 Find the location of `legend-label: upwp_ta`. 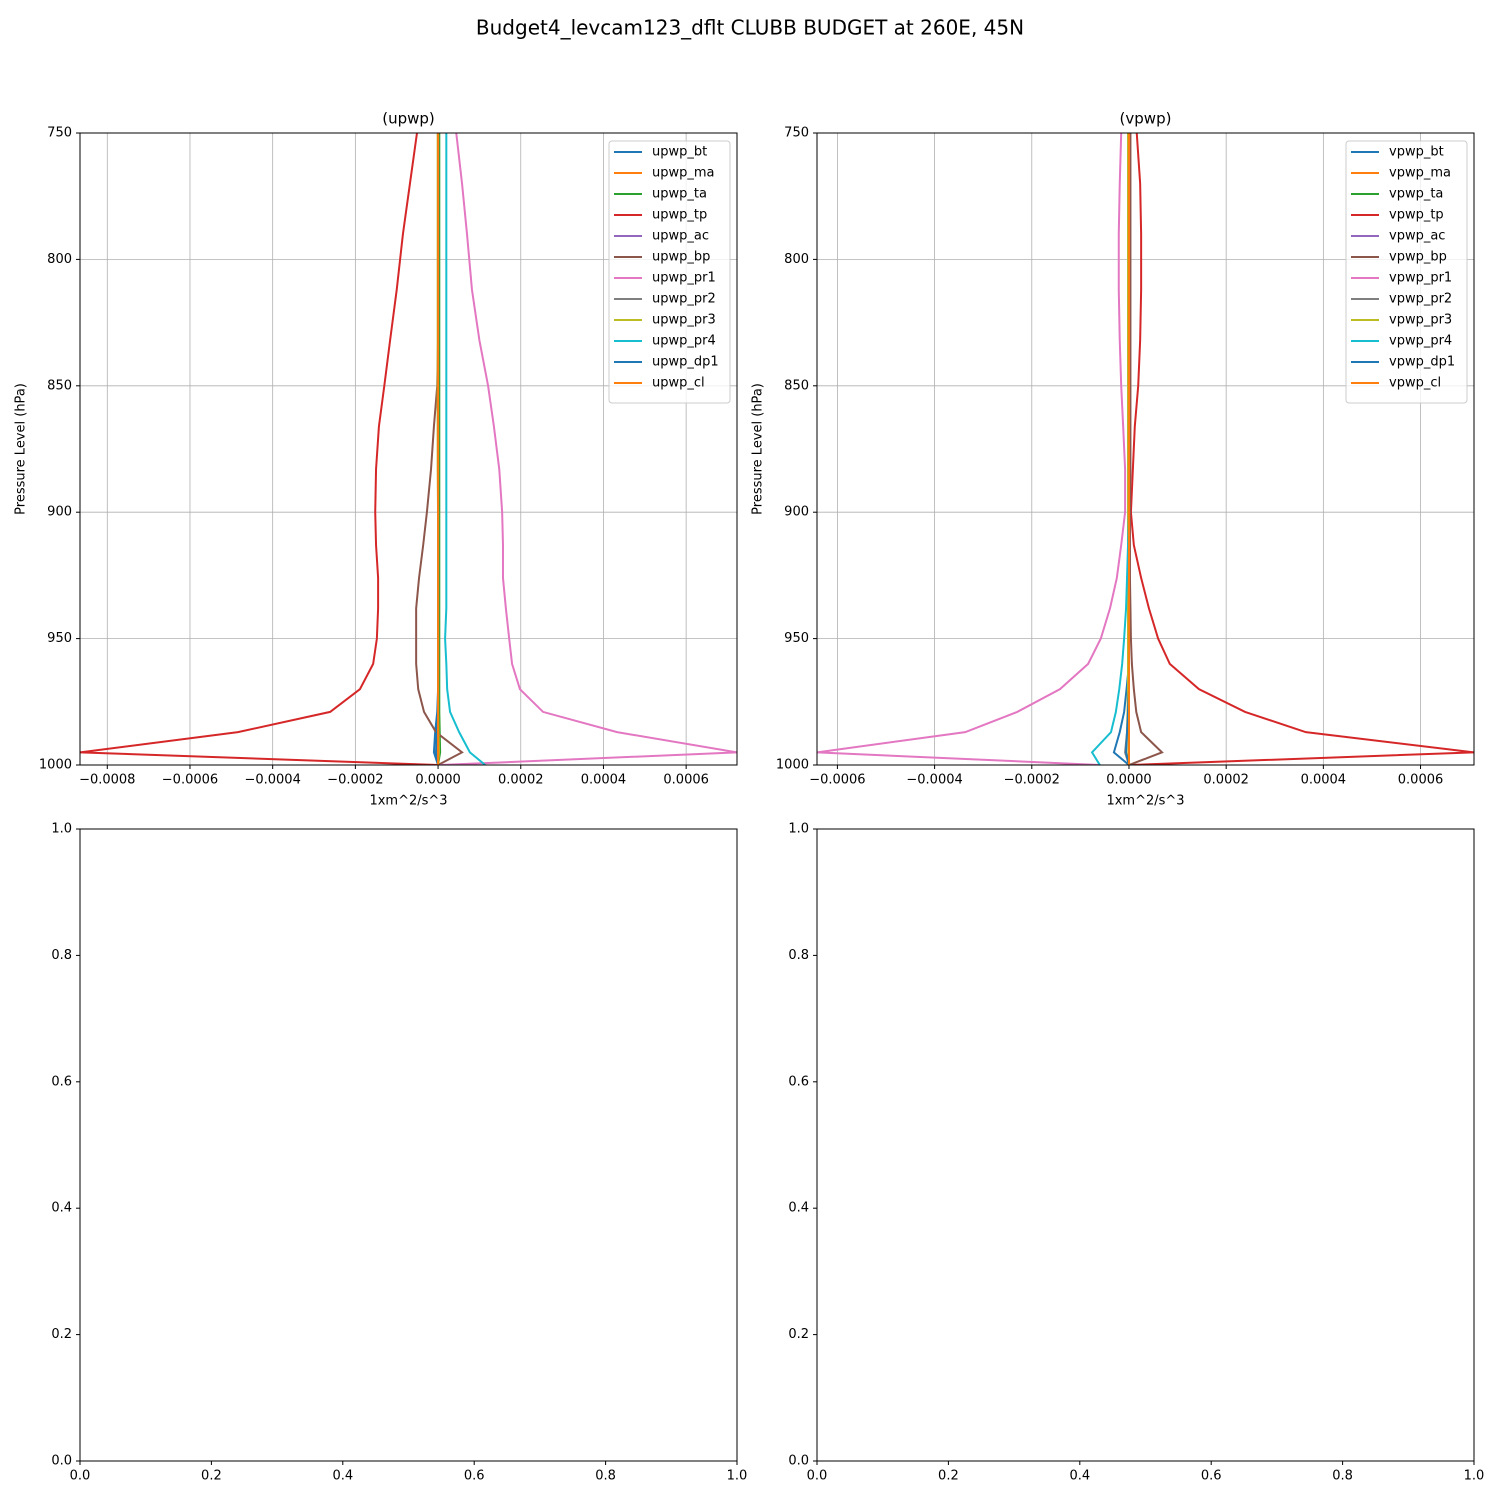

legend-label: upwp_ta is located at coordinates (679, 194).